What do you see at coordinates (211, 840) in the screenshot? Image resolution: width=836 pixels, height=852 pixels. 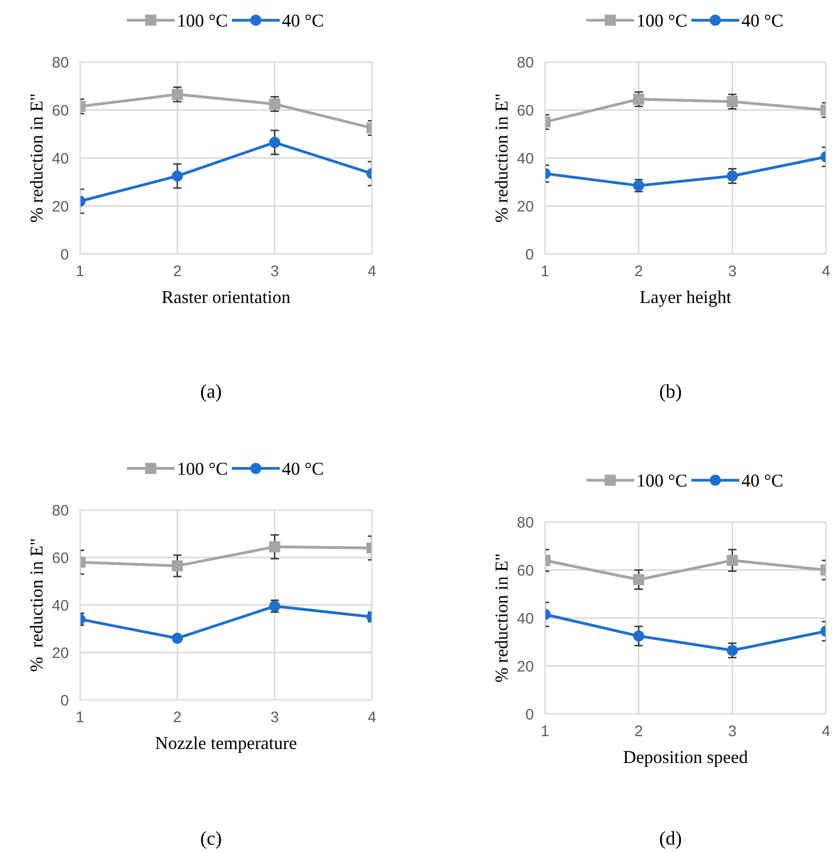 I see `text: (c)` at bounding box center [211, 840].